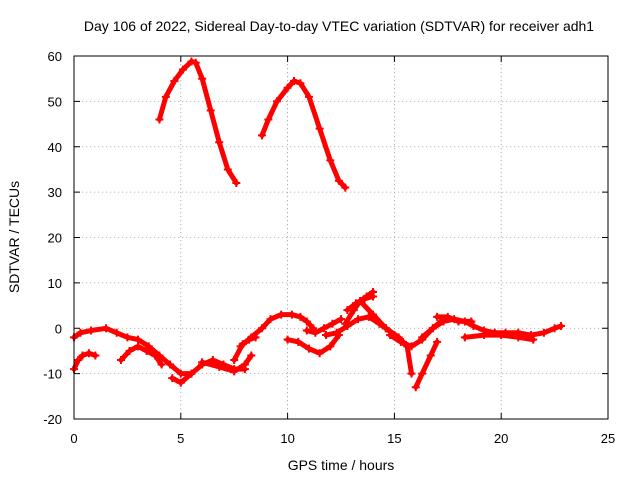  Describe the element at coordinates (55, 56) in the screenshot. I see `y-tick-label: 60` at that location.